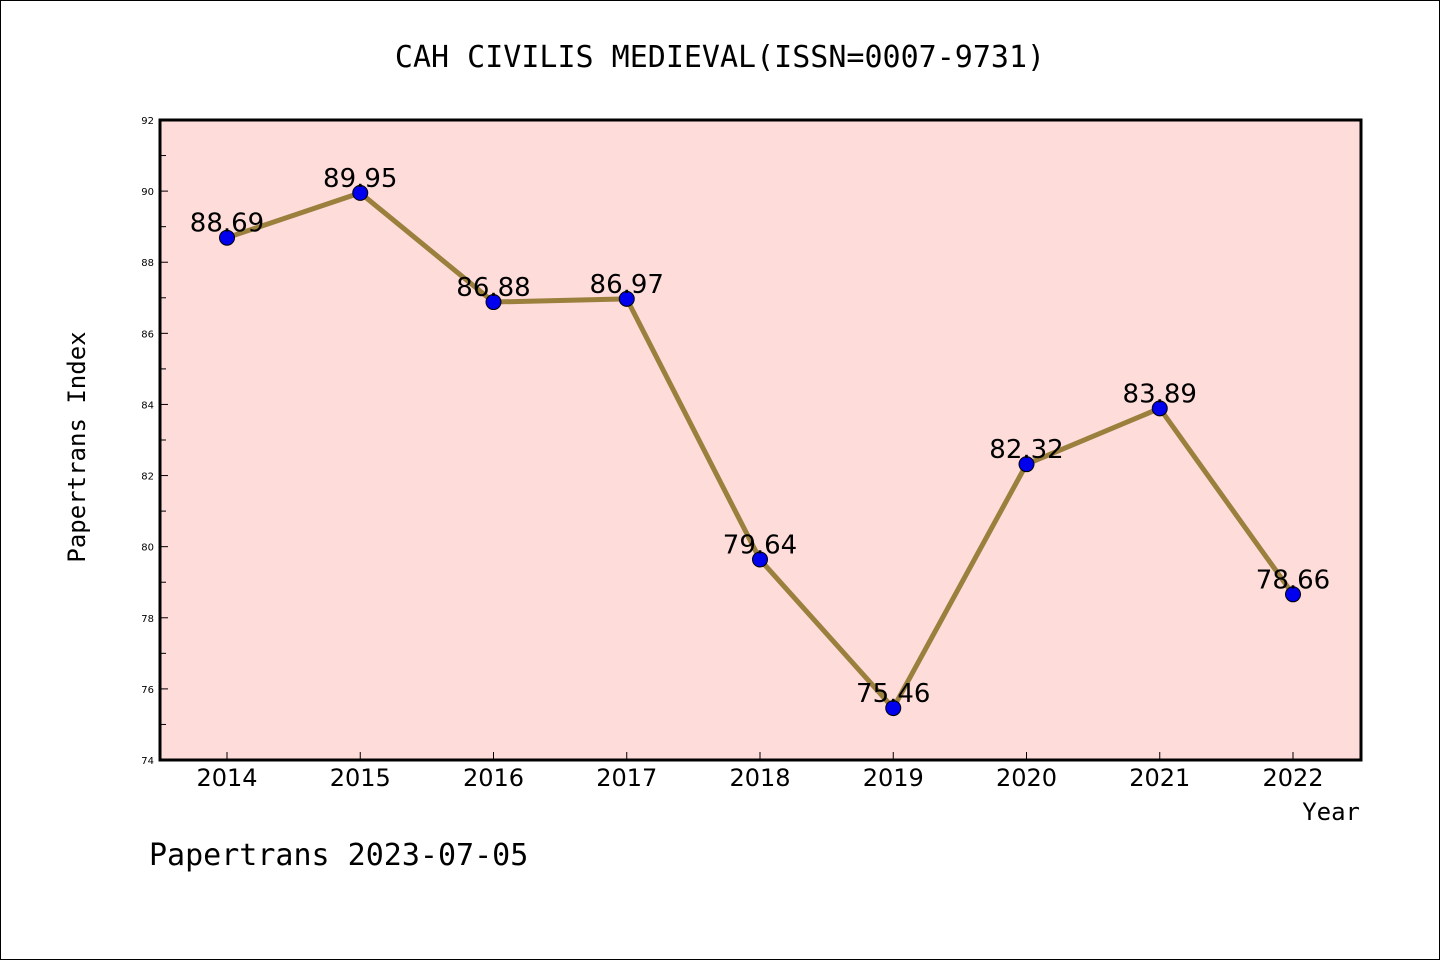  Describe the element at coordinates (1292, 778) in the screenshot. I see `x-tick-label: 2022` at that location.